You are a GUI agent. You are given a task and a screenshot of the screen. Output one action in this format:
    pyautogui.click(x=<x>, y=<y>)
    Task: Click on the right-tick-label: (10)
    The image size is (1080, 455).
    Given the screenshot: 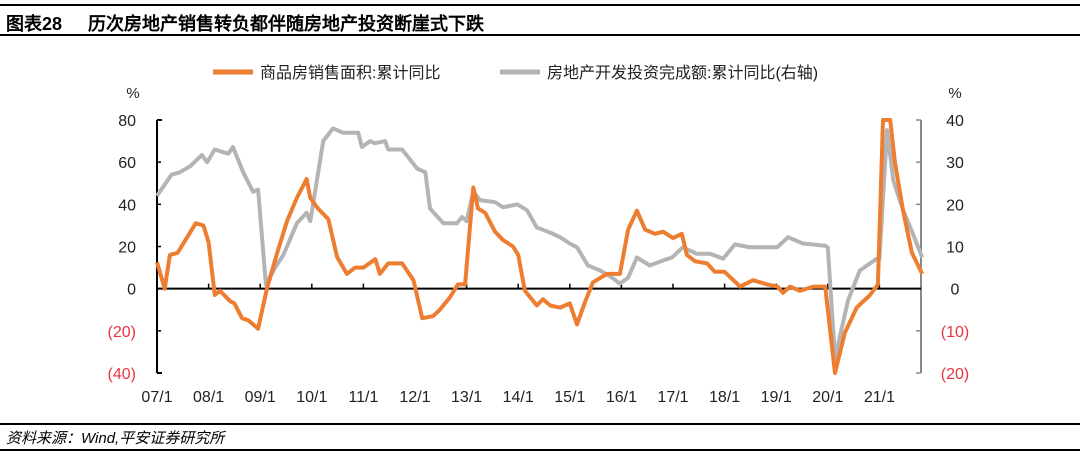 What is the action you would take?
    pyautogui.click(x=955, y=332)
    